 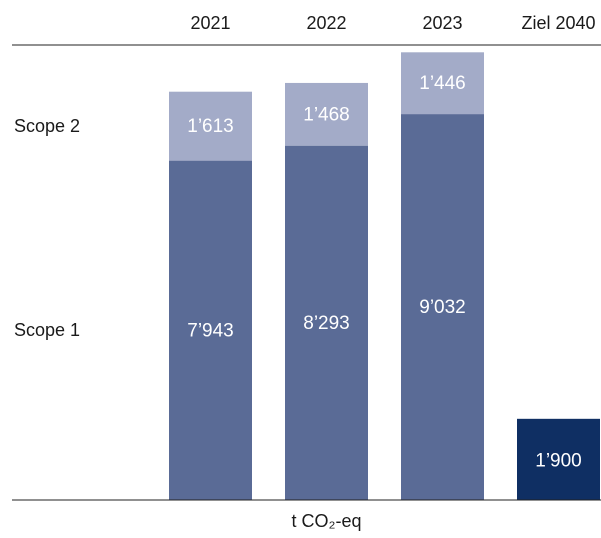 I want to click on value-label: 9’032, so click(x=442, y=307).